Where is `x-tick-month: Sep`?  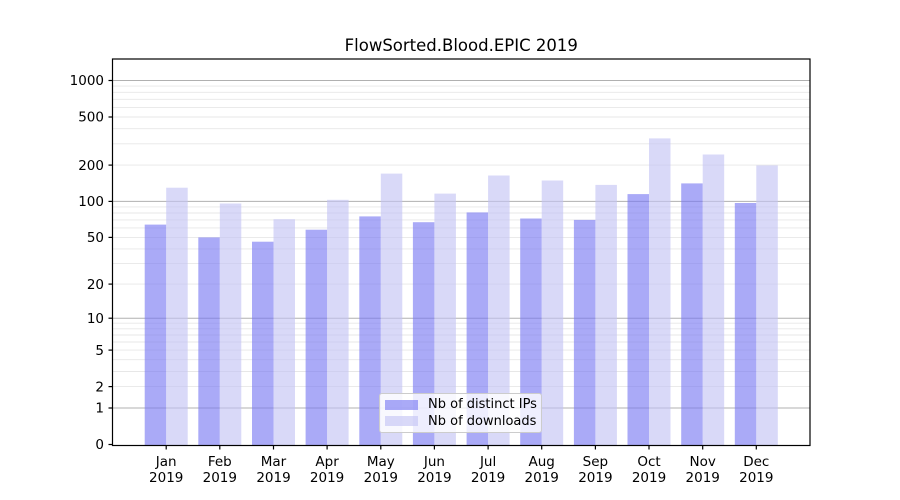 x-tick-month: Sep is located at coordinates (595, 462).